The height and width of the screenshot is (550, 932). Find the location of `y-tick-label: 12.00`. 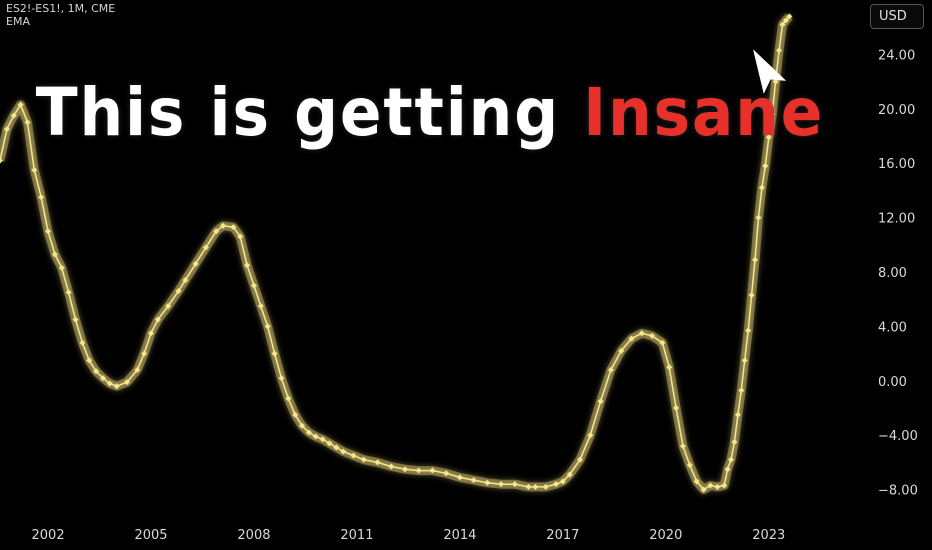

y-tick-label: 12.00 is located at coordinates (896, 219).